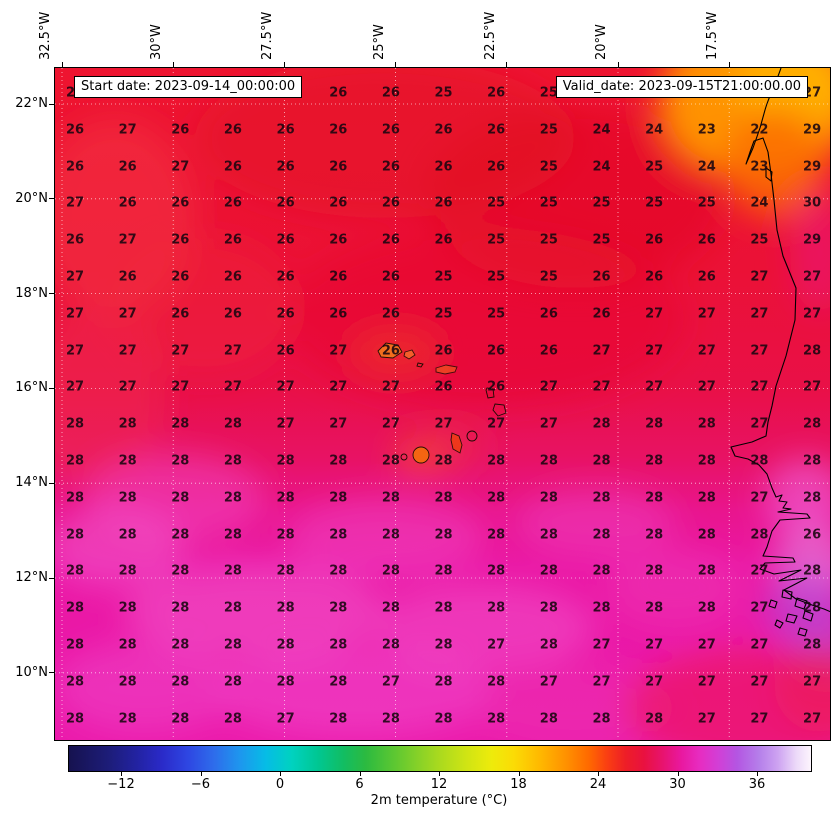 This screenshot has width=837, height=837. Describe the element at coordinates (31, 672) in the screenshot. I see `lat-tick-label: 10°N` at that location.